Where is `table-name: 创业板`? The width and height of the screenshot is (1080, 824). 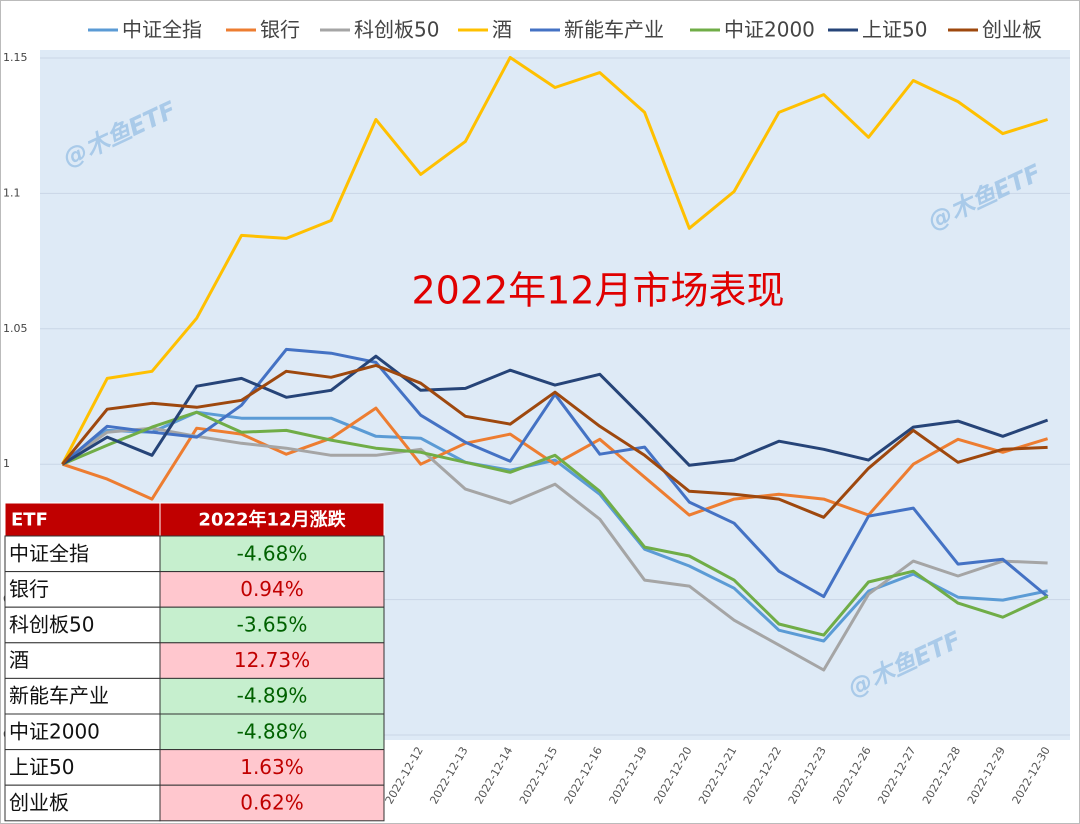 table-name: 创业板 is located at coordinates (39, 803).